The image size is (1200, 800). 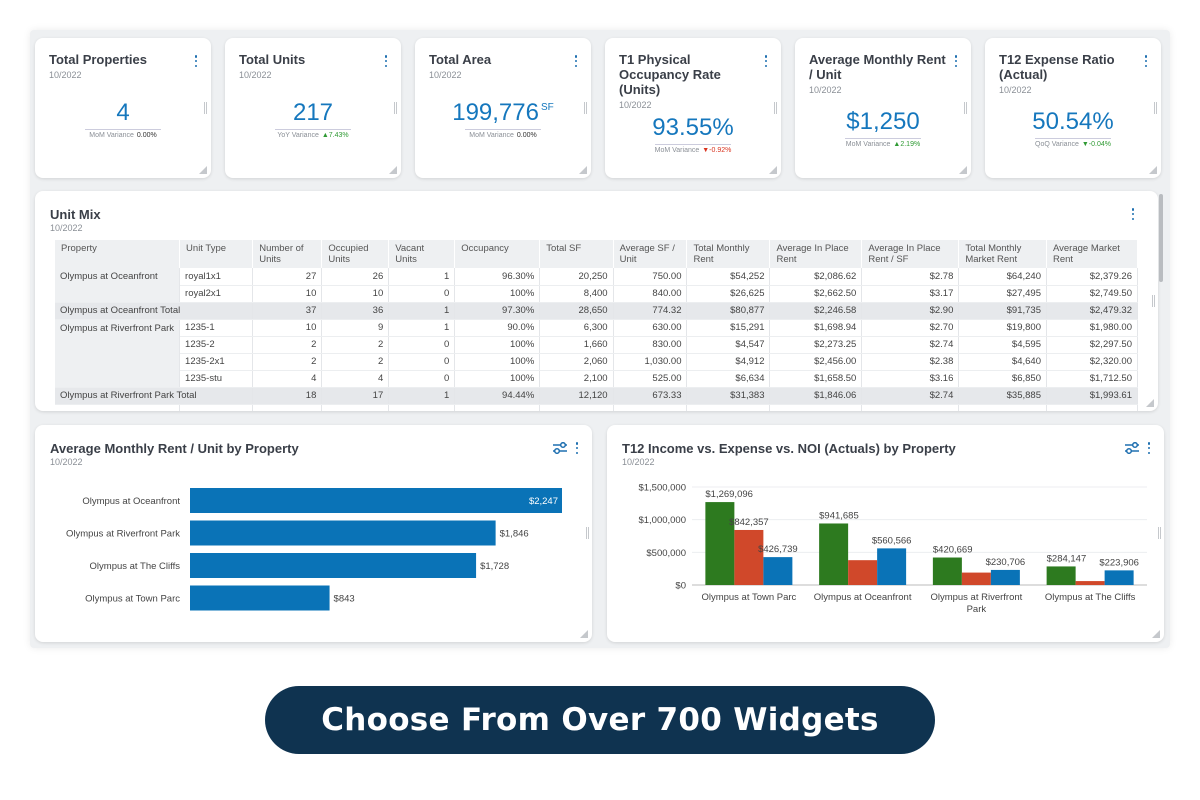 I want to click on kpi-value: 199,776 SF, so click(x=503, y=112).